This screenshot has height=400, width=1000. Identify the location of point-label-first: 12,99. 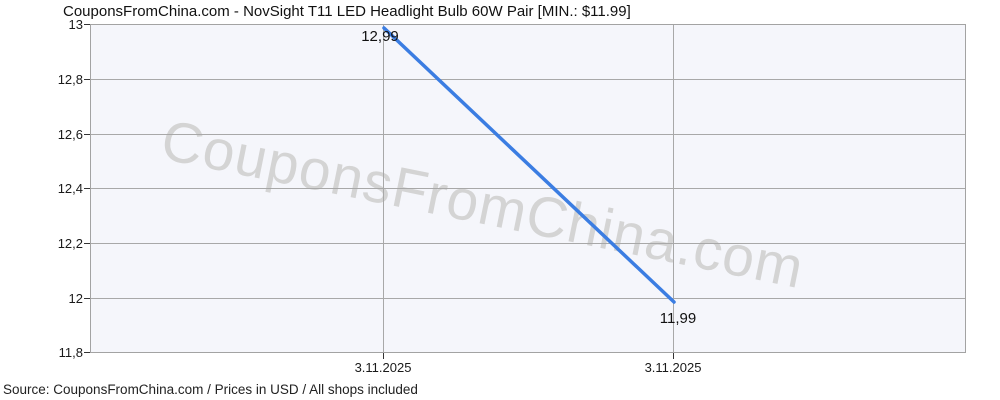
(380, 36).